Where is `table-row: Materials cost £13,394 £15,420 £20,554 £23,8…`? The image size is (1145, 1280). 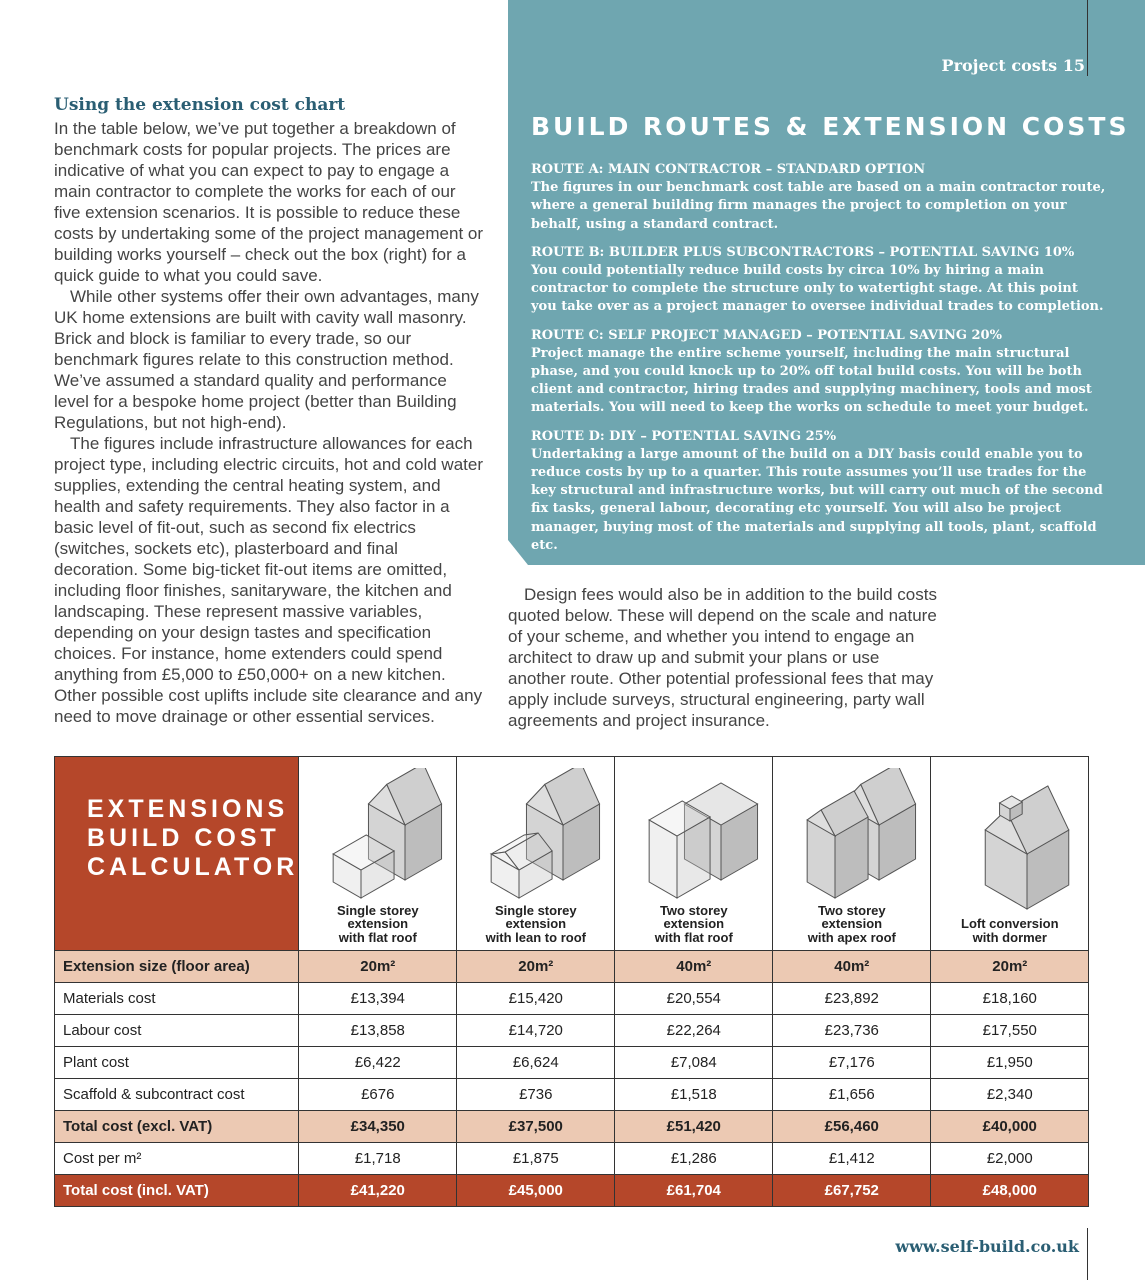
table-row: Materials cost £13,394 £15,420 £20,554 £23,8… is located at coordinates (571, 998).